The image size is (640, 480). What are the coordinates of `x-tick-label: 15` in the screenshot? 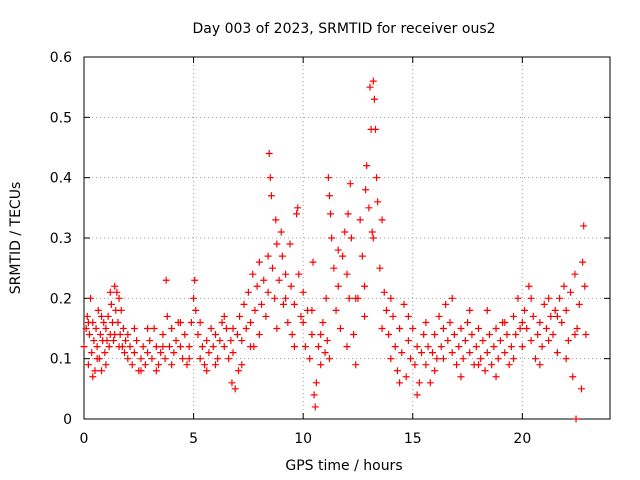 It's located at (413, 439).